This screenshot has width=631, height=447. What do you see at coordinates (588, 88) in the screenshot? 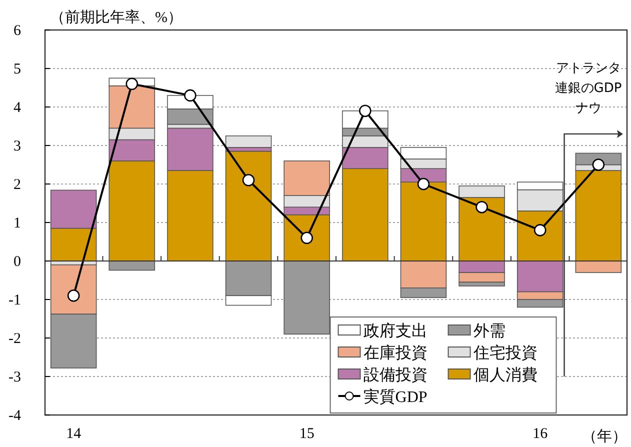
I see `annotation: アトランタ連銀のGDPナウ` at bounding box center [588, 88].